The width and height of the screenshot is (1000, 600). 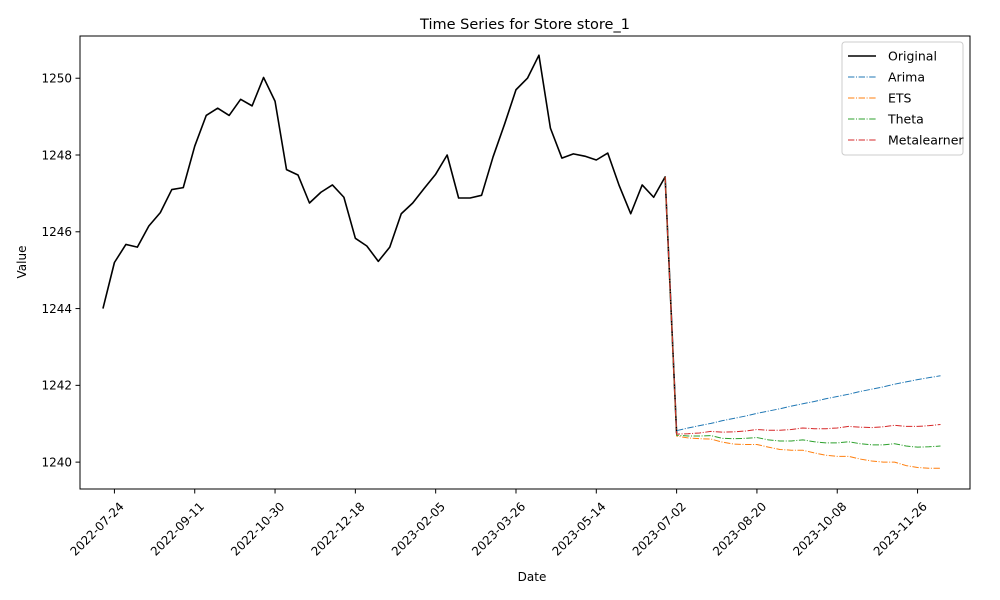 I want to click on legend: Original Arima ETS Theta Metalearner, so click(x=902, y=98).